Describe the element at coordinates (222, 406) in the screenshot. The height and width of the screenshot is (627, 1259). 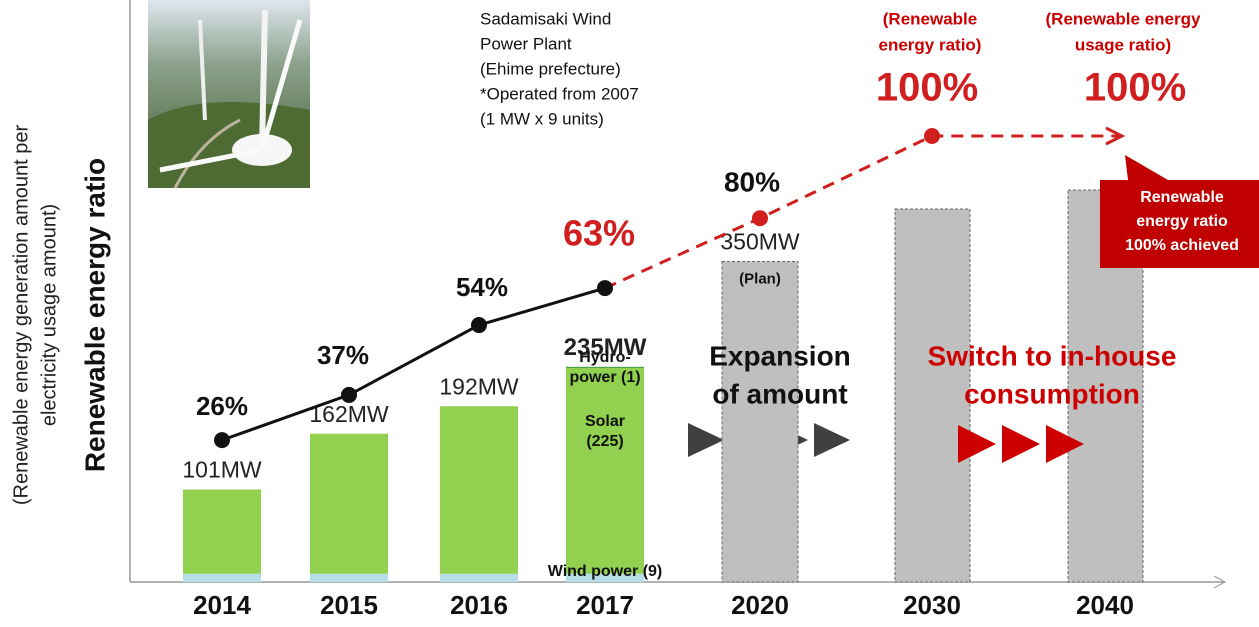
I see `ratio-label: 26%` at that location.